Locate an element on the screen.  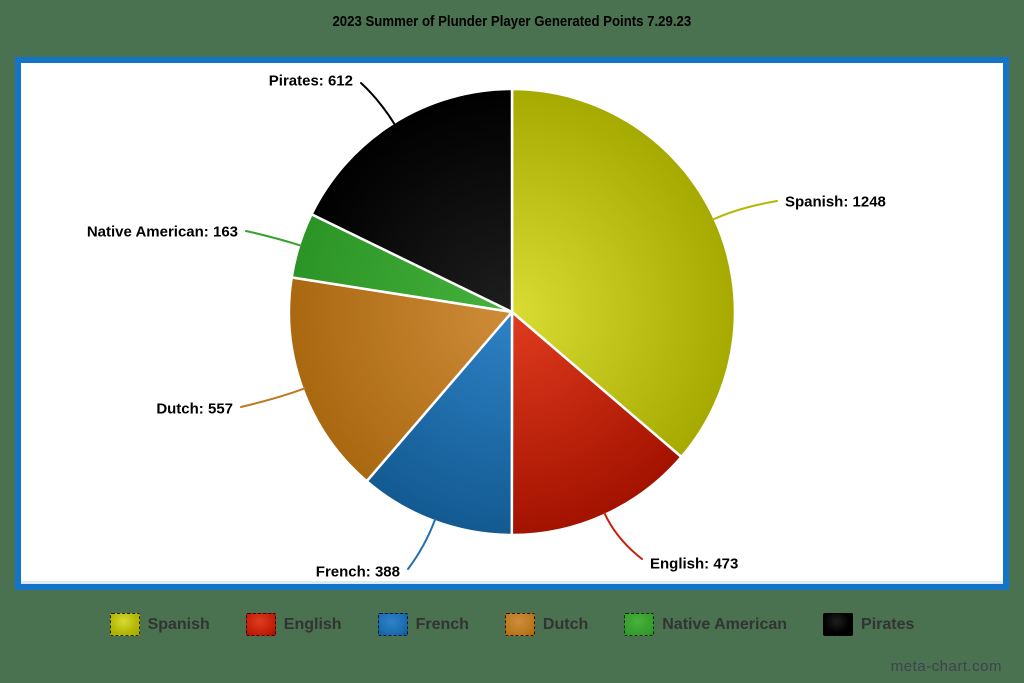
legend-item-dutch: Dutch is located at coordinates (546, 624).